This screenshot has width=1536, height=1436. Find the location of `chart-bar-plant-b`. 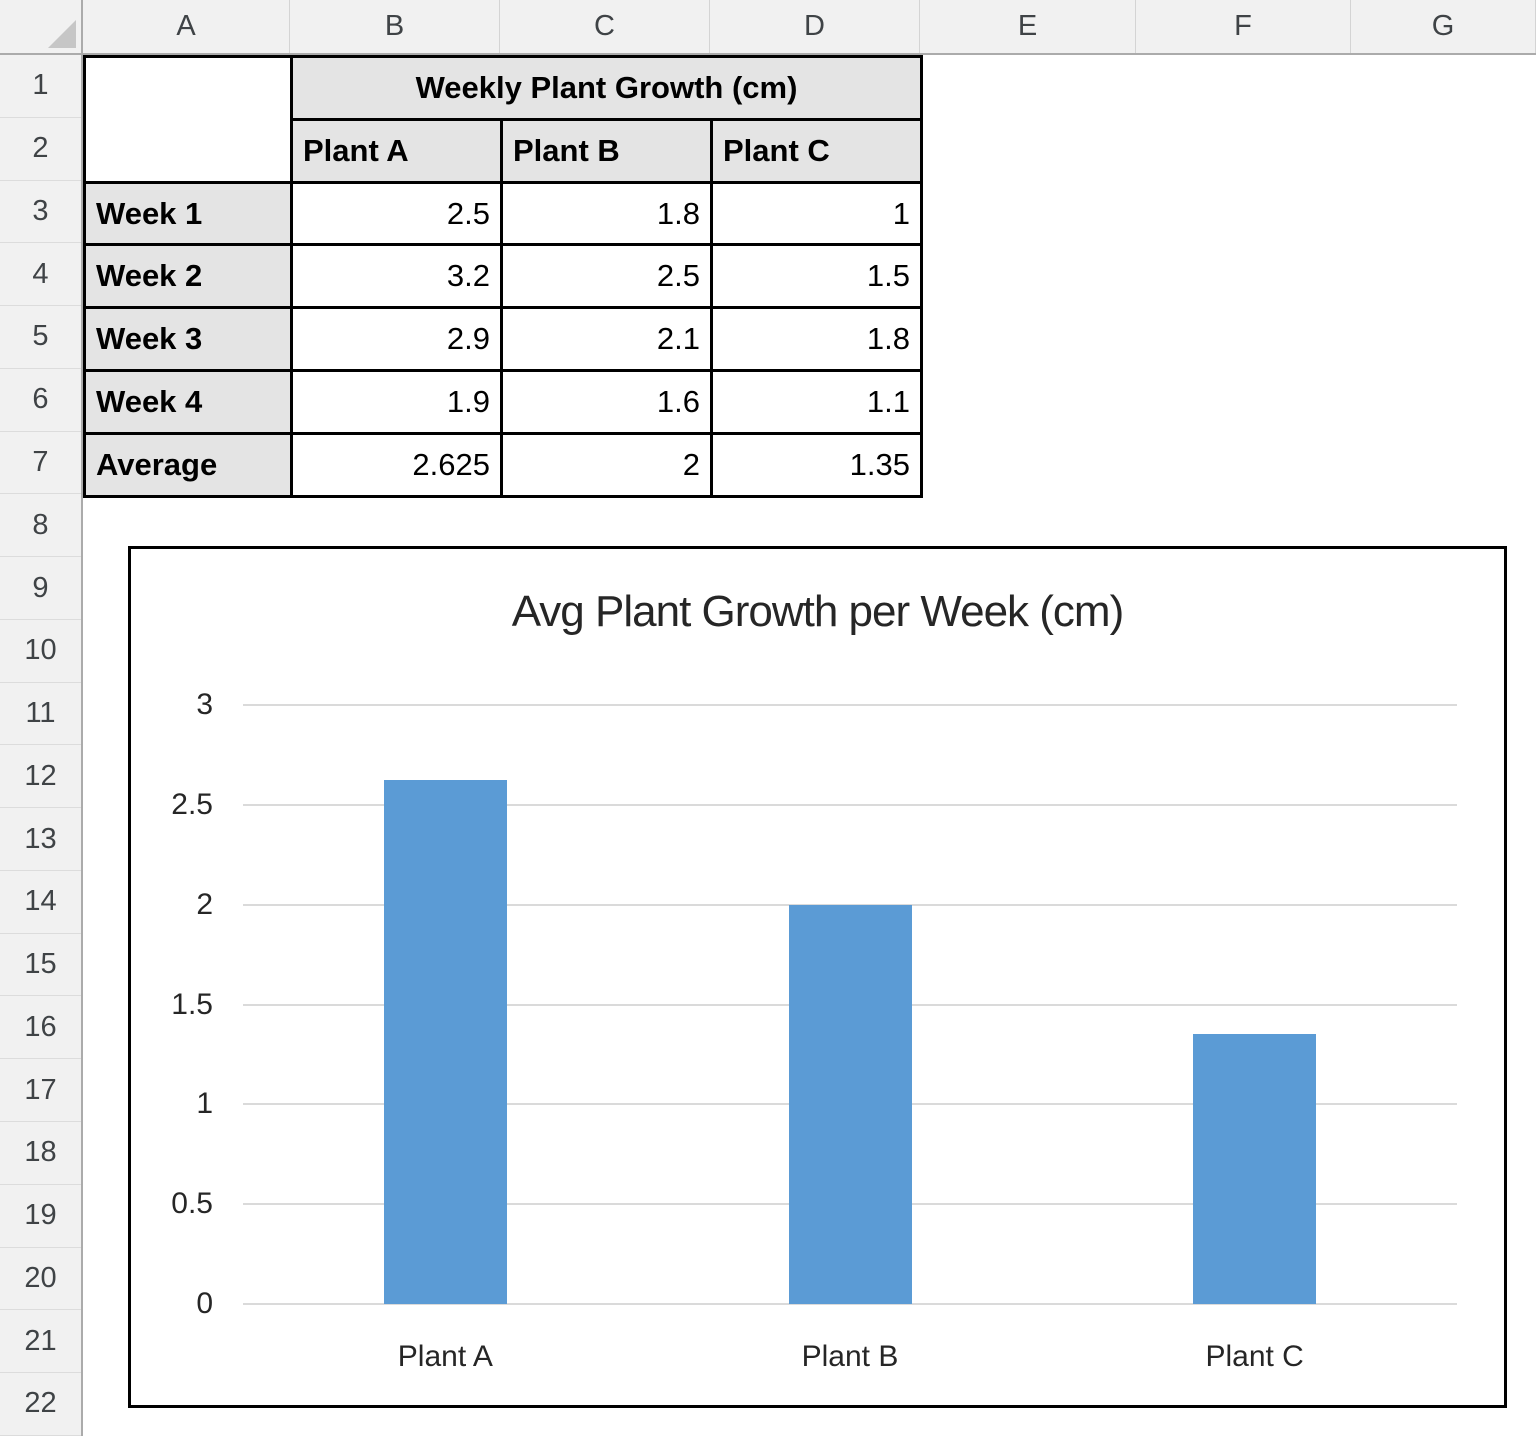

chart-bar-plant-b is located at coordinates (850, 1104).